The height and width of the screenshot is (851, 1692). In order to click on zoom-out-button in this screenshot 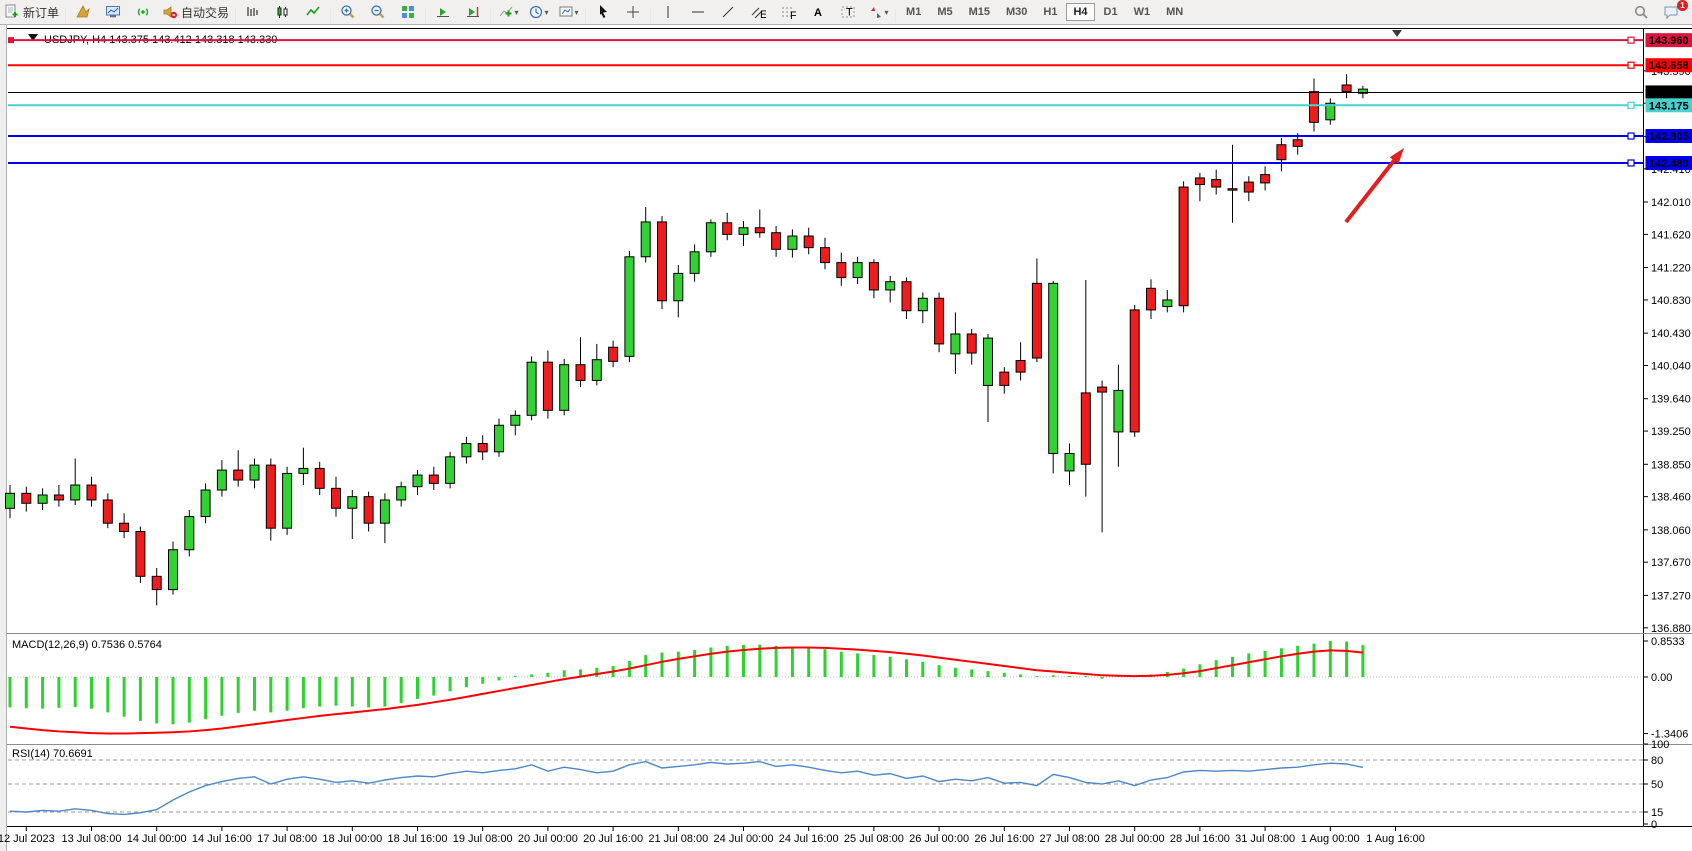, I will do `click(378, 12)`.